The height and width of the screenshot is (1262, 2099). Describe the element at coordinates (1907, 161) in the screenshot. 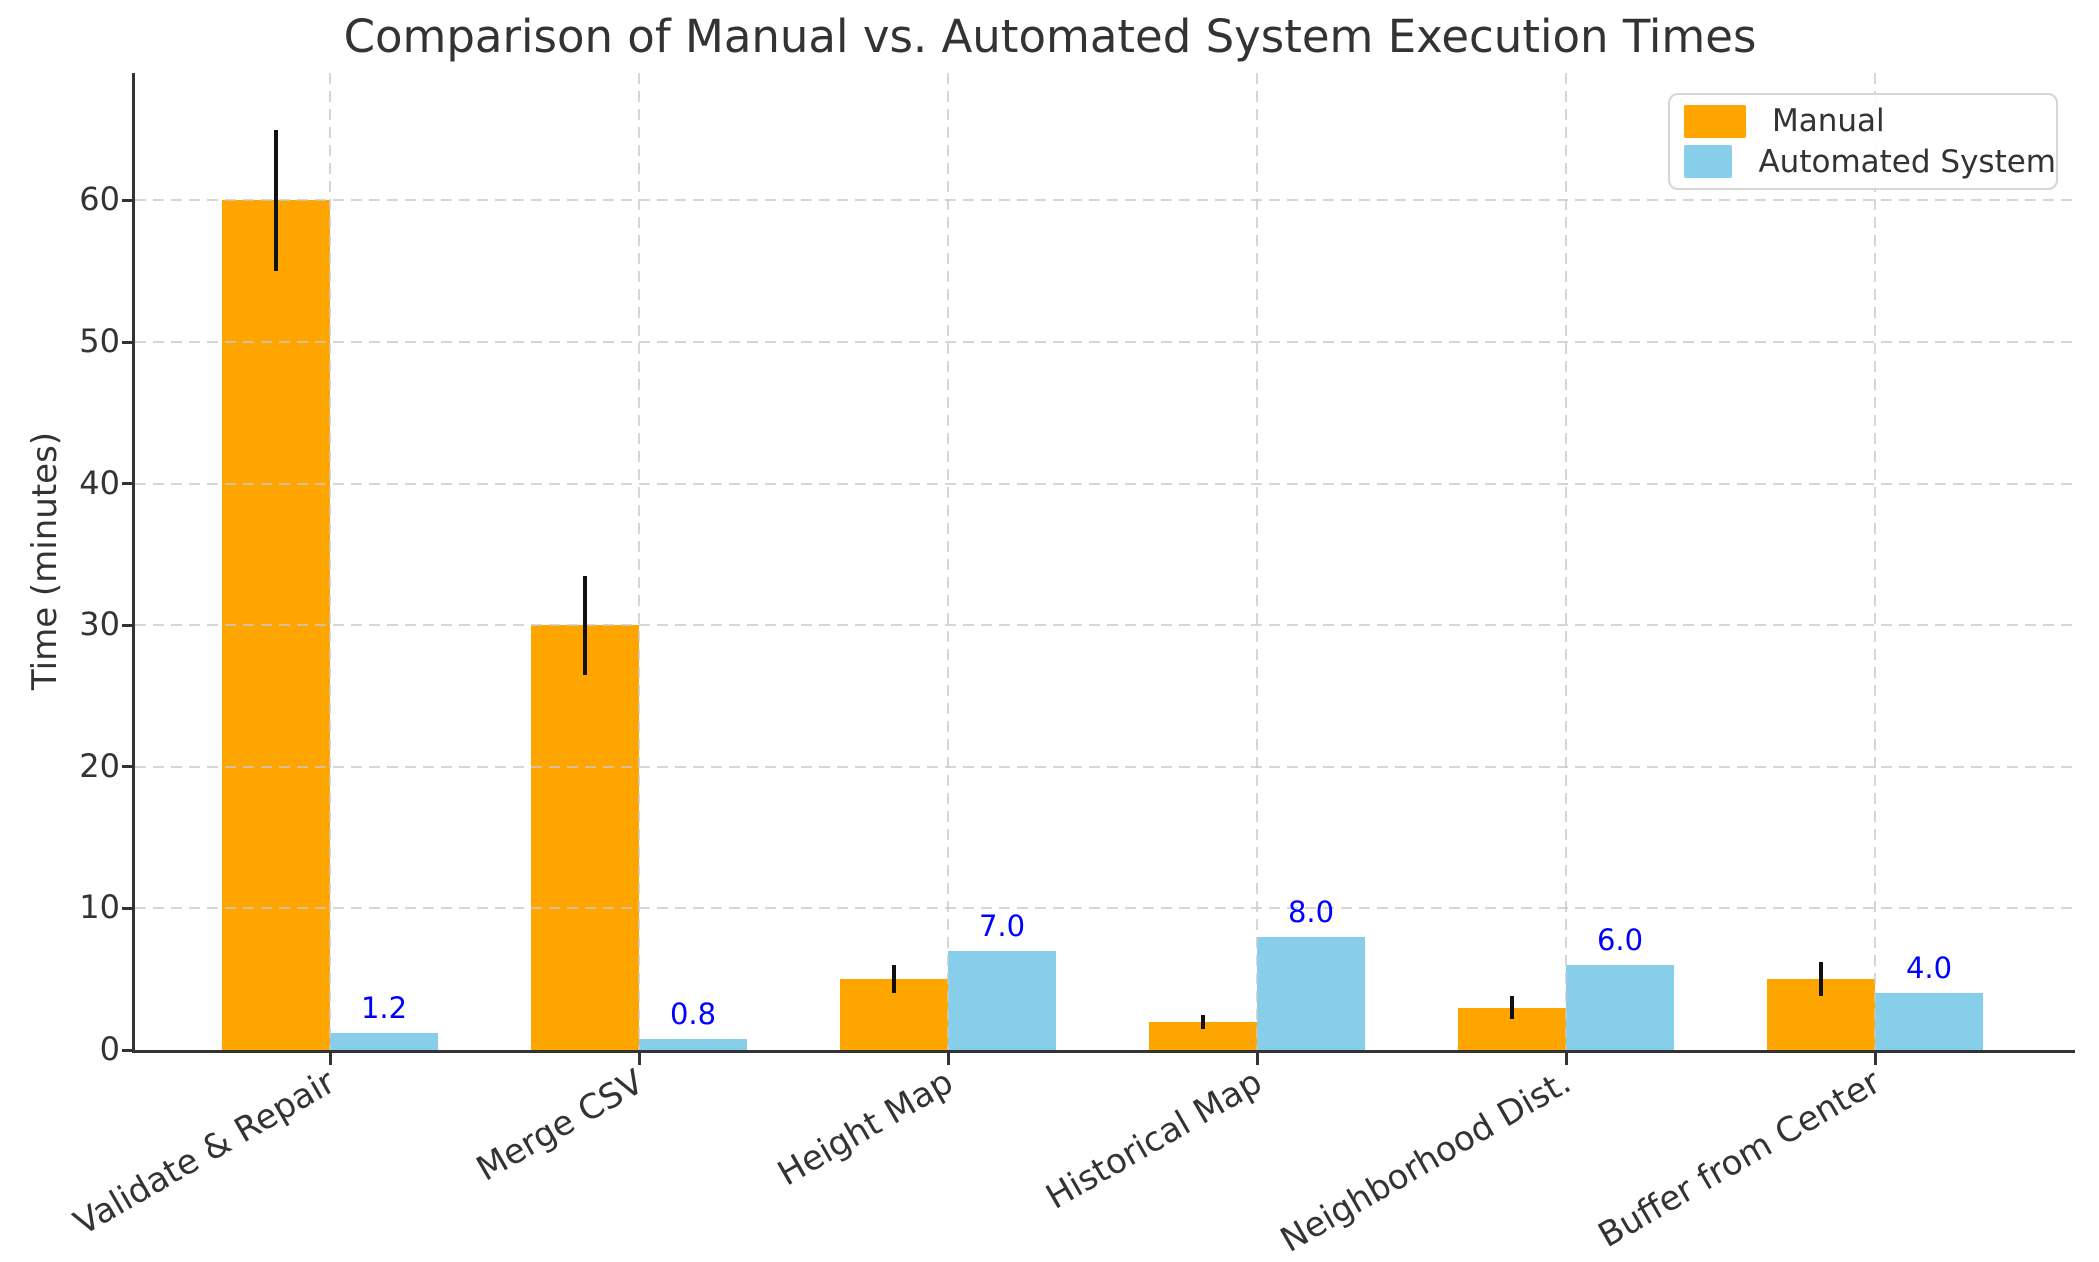

I see `legend-label-automated: Automated System` at that location.